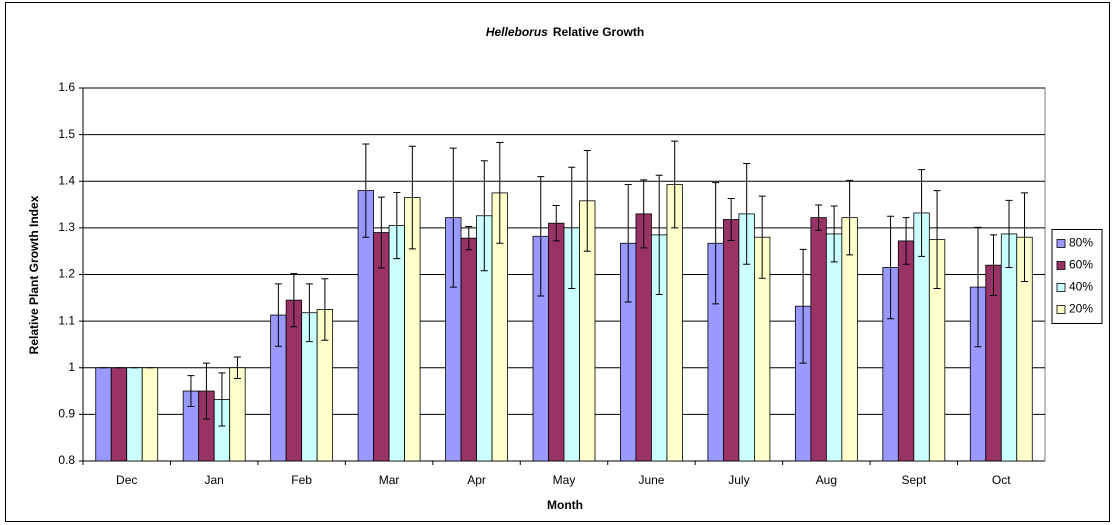  What do you see at coordinates (1081, 243) in the screenshot?
I see `legend-label: 80%` at bounding box center [1081, 243].